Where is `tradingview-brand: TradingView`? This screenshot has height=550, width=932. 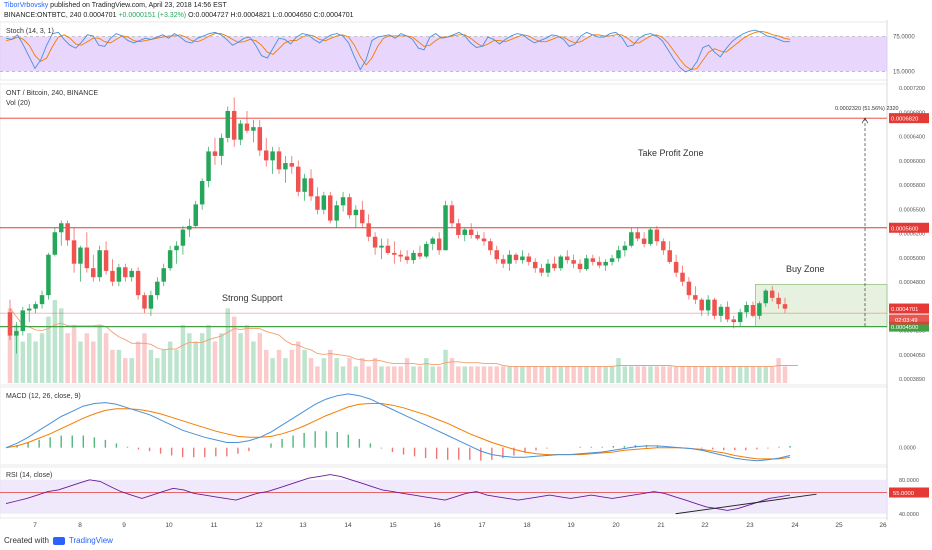 tradingview-brand: TradingView is located at coordinates (90, 540).